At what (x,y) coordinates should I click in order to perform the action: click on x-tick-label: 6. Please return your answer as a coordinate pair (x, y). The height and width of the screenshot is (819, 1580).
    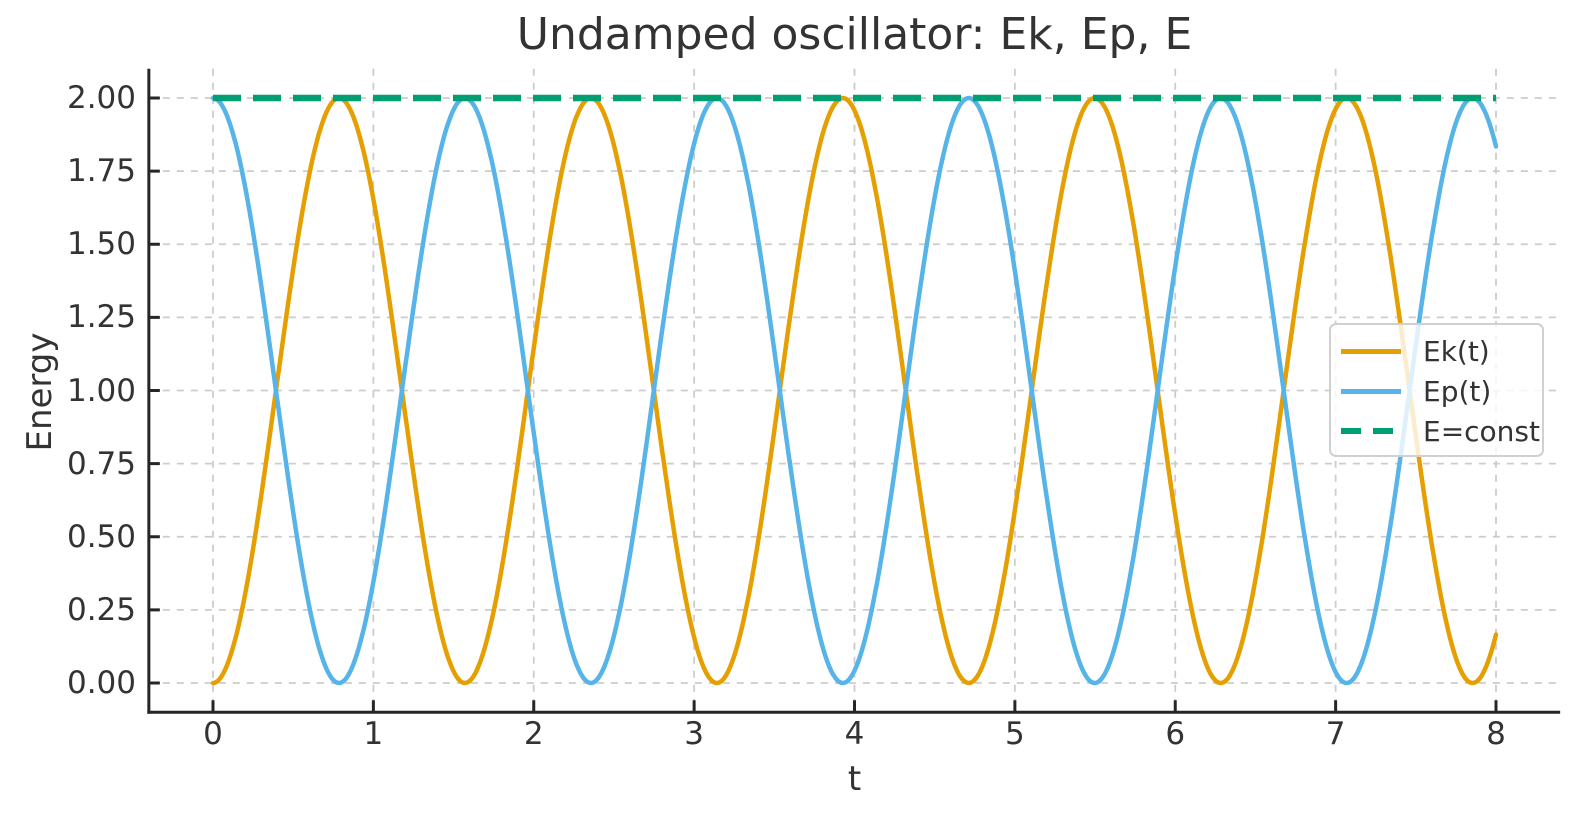
    Looking at the image, I should click on (1175, 734).